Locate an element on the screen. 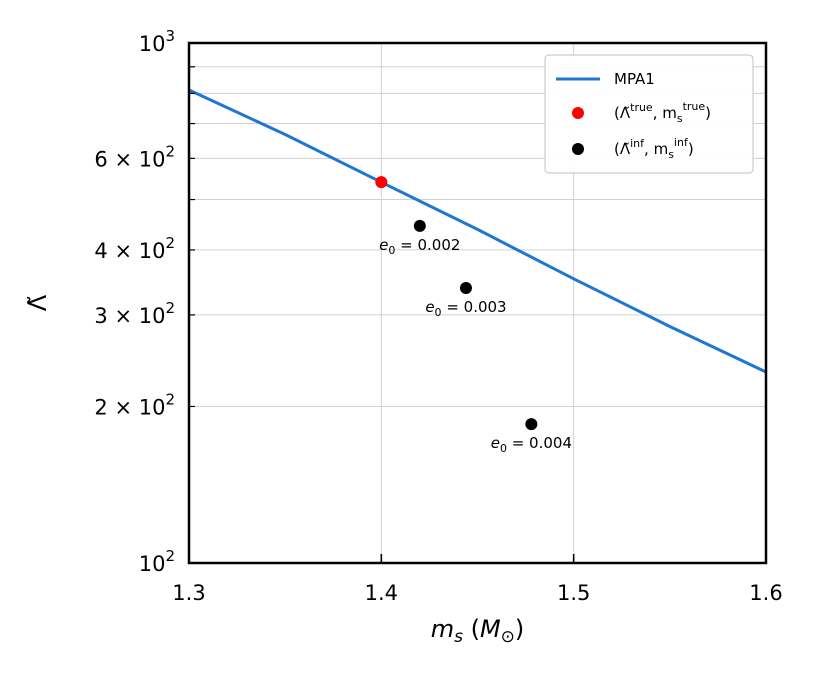 The image size is (830, 675). annotation-label: e0 = 0.003 is located at coordinates (465, 308).